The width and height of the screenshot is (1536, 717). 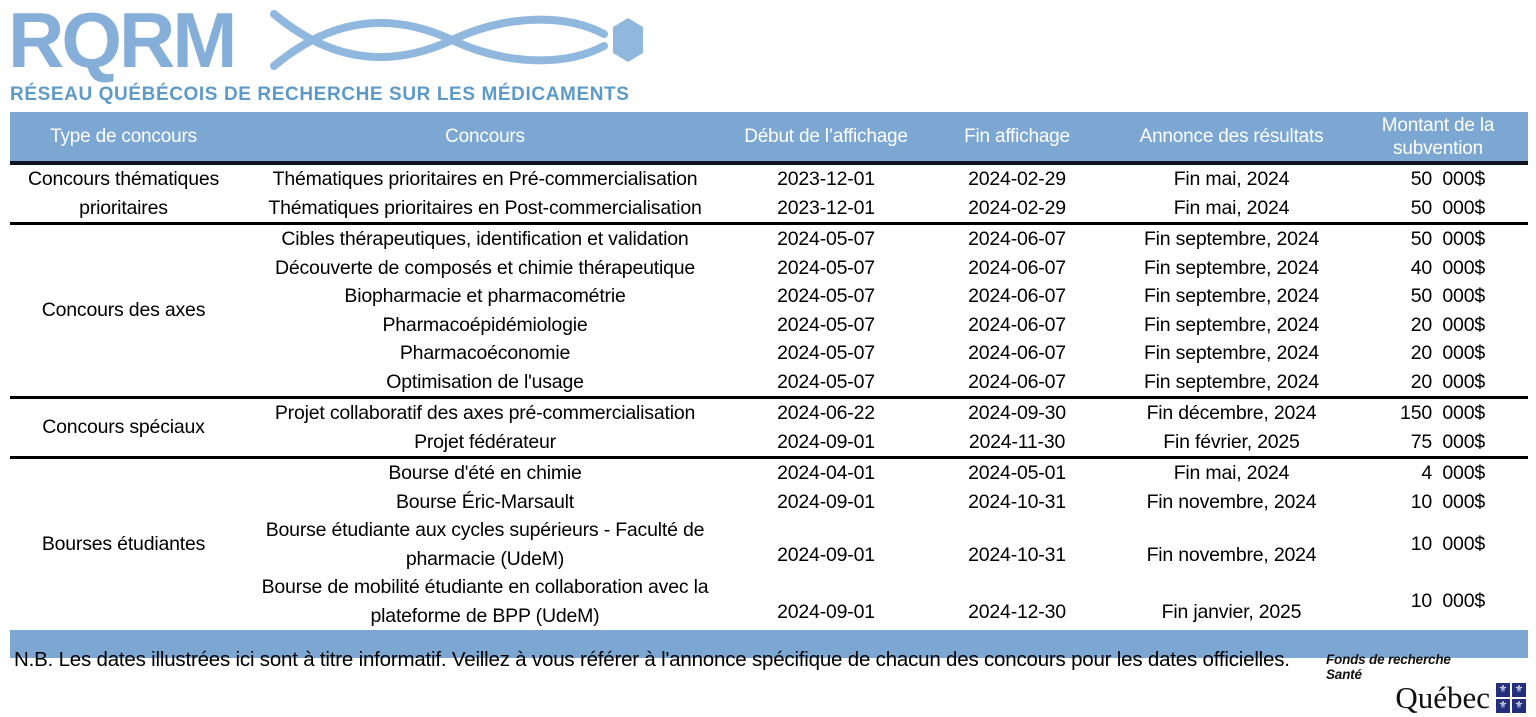 What do you see at coordinates (485, 473) in the screenshot?
I see `cell-concours: Bourse d'été en chimie` at bounding box center [485, 473].